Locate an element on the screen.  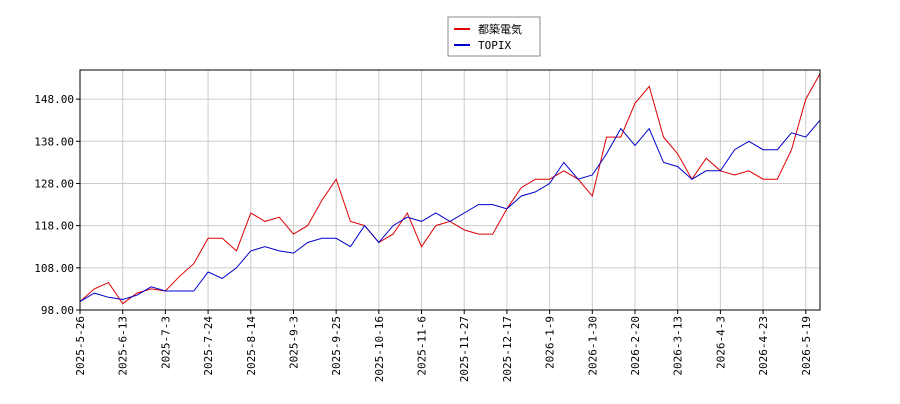
x-tick-label: 2025-8-14 is located at coordinates (251, 346).